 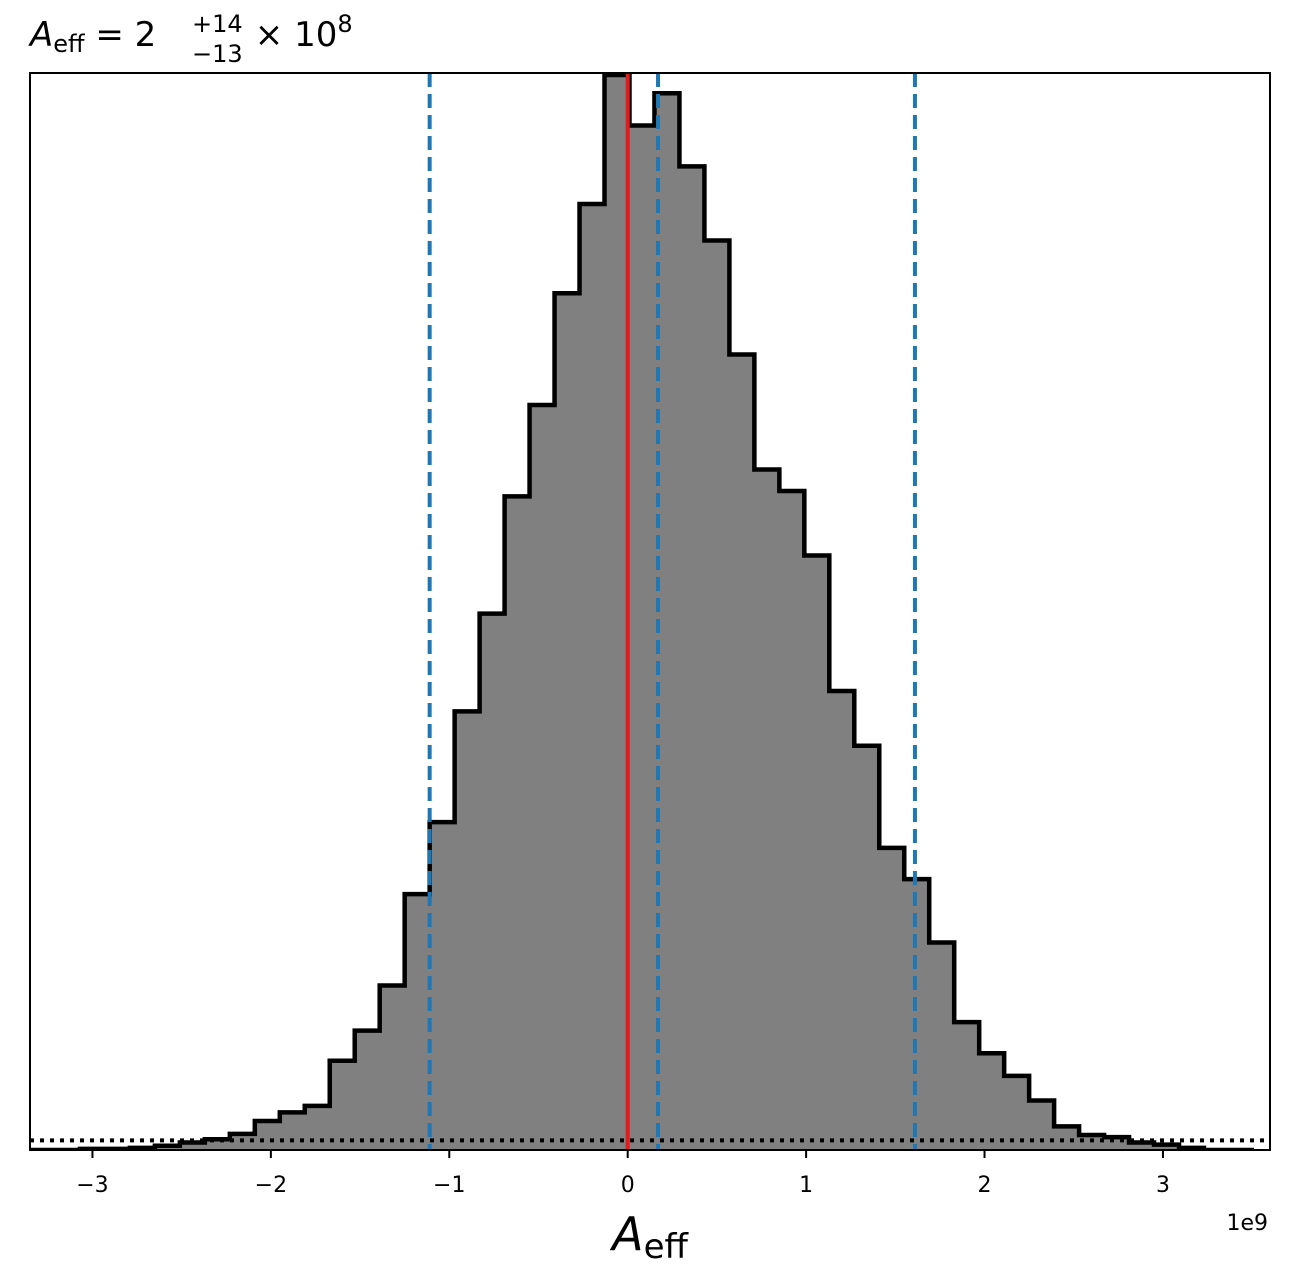 What do you see at coordinates (40, 35) in the screenshot?
I see `title-symbol: A` at bounding box center [40, 35].